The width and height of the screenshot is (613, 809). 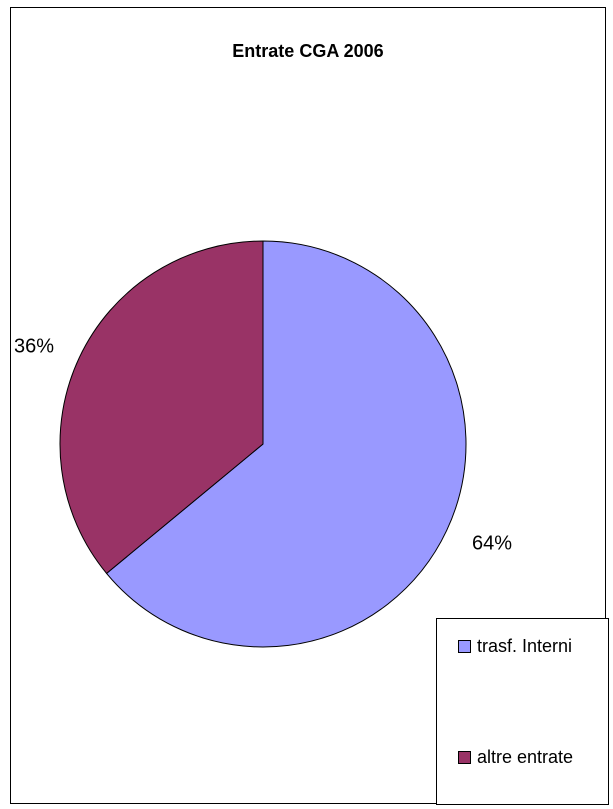 What do you see at coordinates (492, 543) in the screenshot?
I see `pie-data-label-trasf-interni: 64%` at bounding box center [492, 543].